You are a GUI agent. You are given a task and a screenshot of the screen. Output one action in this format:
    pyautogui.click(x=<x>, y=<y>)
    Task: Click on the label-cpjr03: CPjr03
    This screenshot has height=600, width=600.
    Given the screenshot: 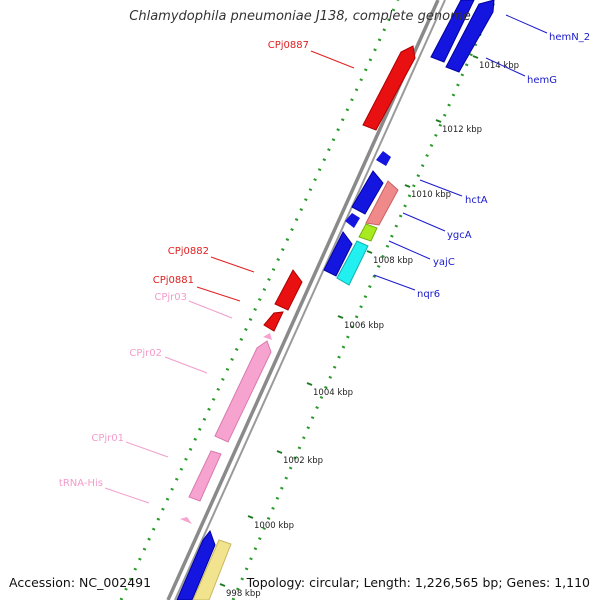 What is the action you would take?
    pyautogui.click(x=170, y=297)
    